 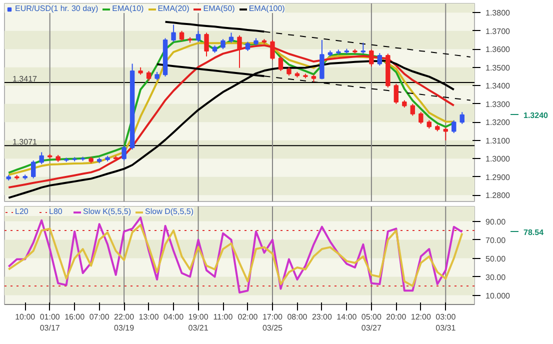 I want to click on x-tick-label: 10:00, so click(x=25, y=317).